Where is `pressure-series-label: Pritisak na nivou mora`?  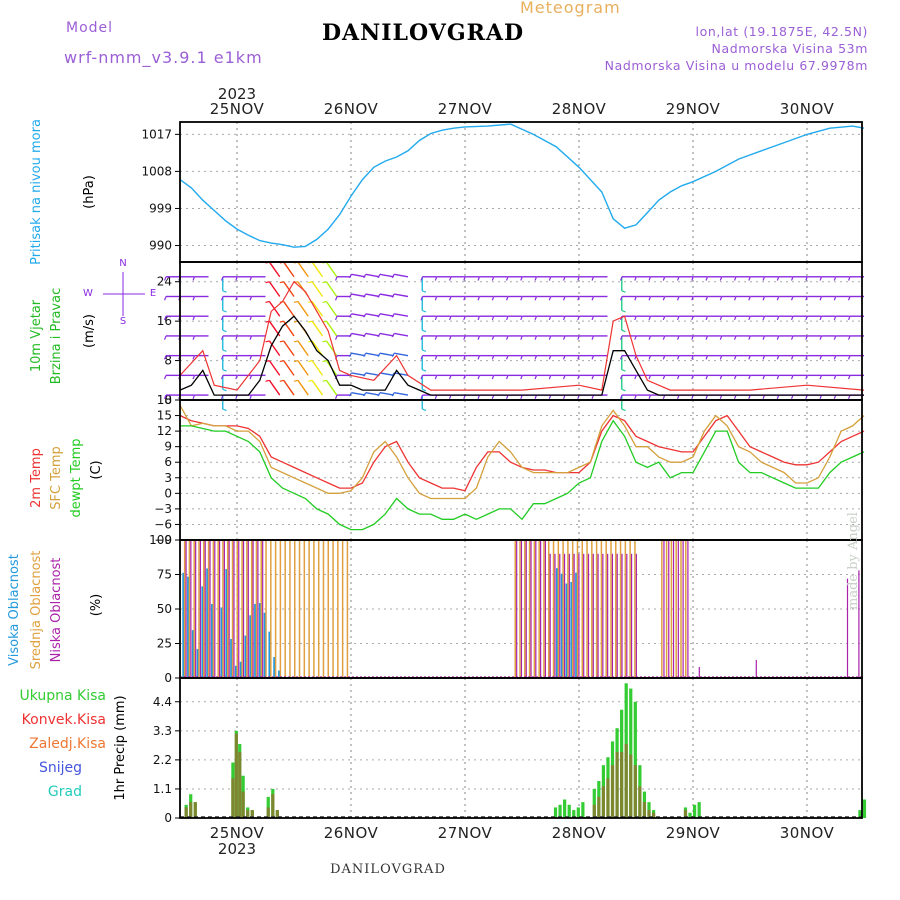 pressure-series-label: Pritisak na nivou mora is located at coordinates (36, 192).